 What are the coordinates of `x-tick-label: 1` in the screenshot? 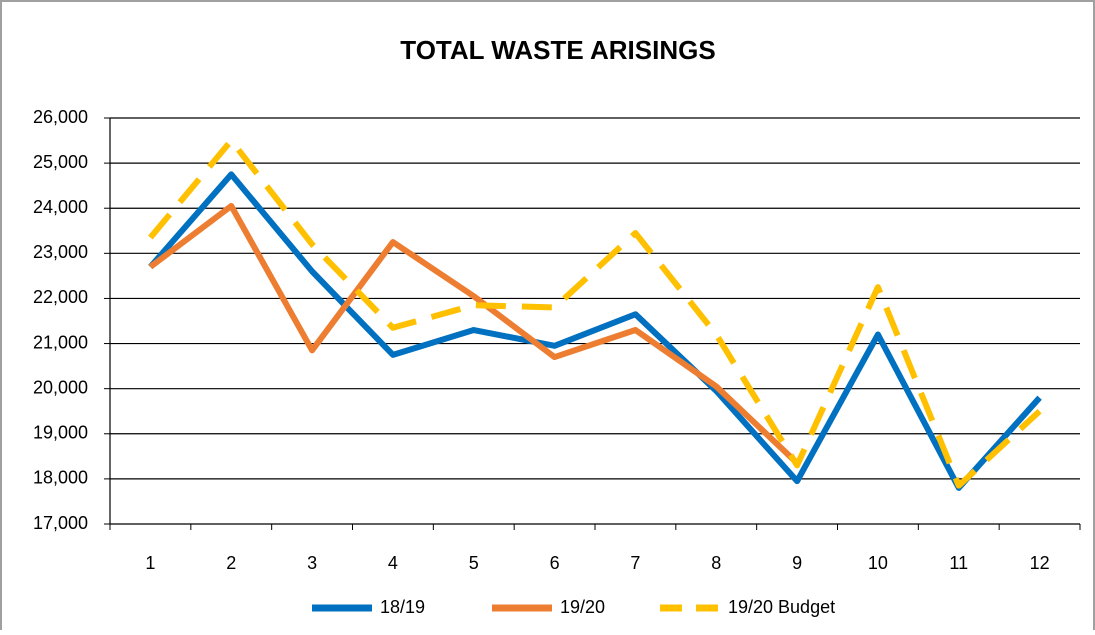 It's located at (150, 563).